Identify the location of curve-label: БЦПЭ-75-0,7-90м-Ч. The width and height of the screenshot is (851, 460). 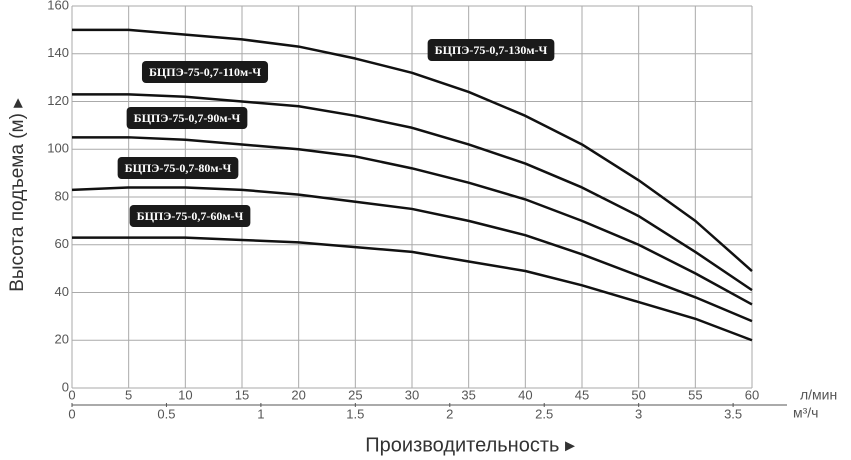
(187, 118).